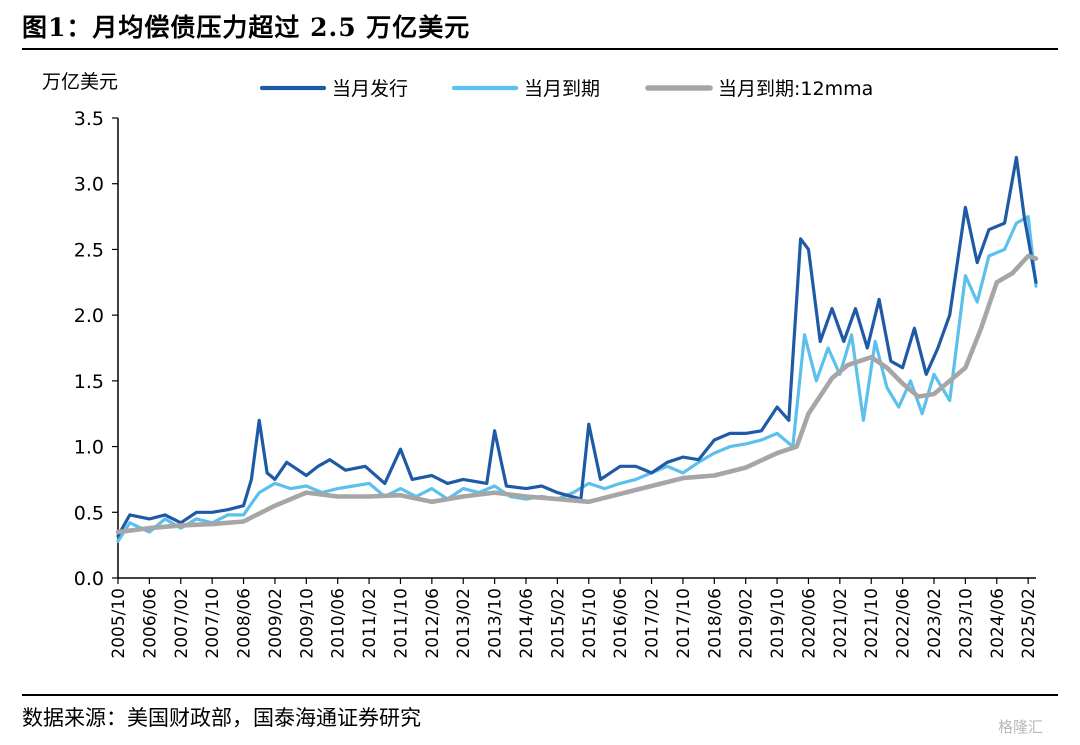 Image resolution: width=1080 pixels, height=745 pixels. Describe the element at coordinates (935, 623) in the screenshot. I see `x-tick-label: 2023/02` at that location.